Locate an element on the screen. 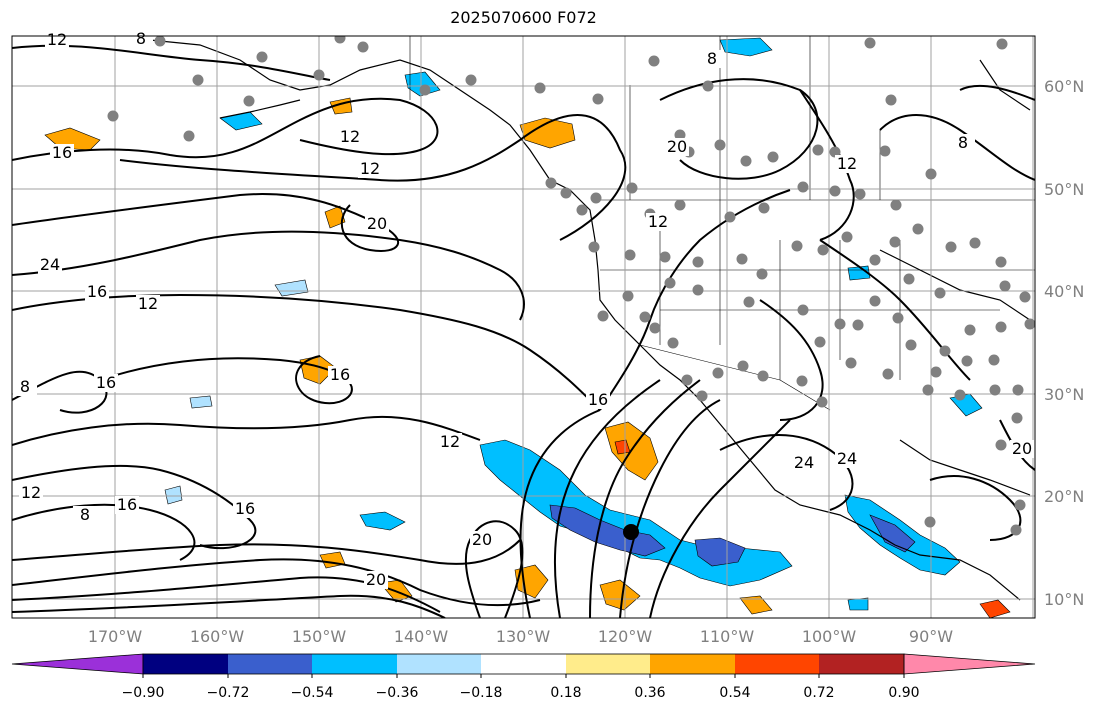  latitude-label: 10°N is located at coordinates (1064, 599).